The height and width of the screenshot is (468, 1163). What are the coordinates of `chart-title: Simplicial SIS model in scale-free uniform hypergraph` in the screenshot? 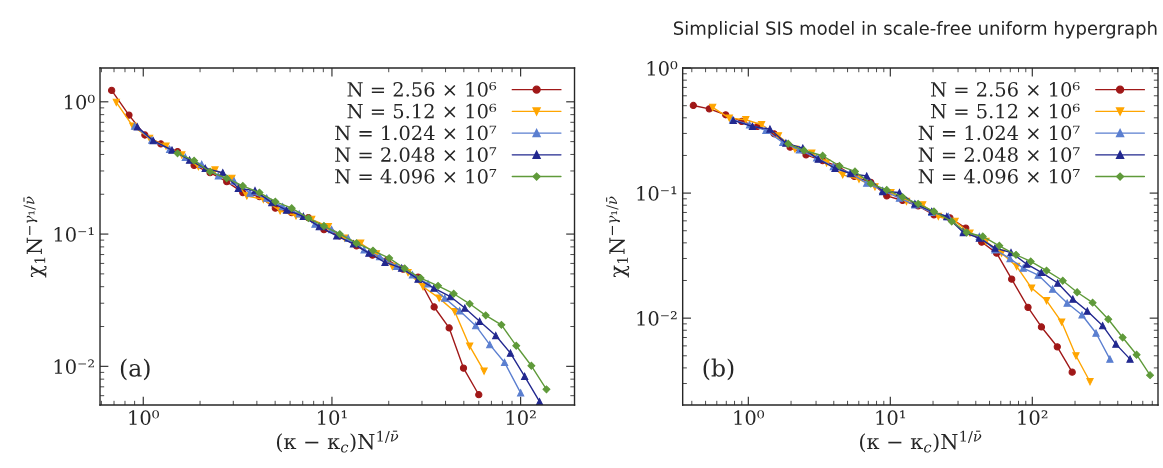 It's located at (915, 29).